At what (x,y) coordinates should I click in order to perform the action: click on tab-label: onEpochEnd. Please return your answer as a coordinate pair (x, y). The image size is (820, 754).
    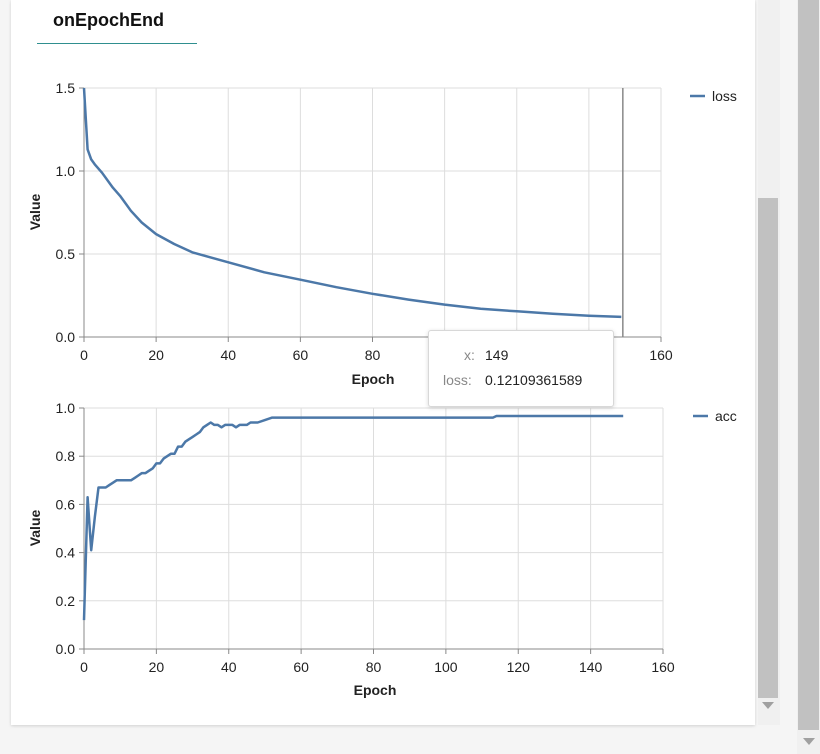
    Looking at the image, I should click on (108, 20).